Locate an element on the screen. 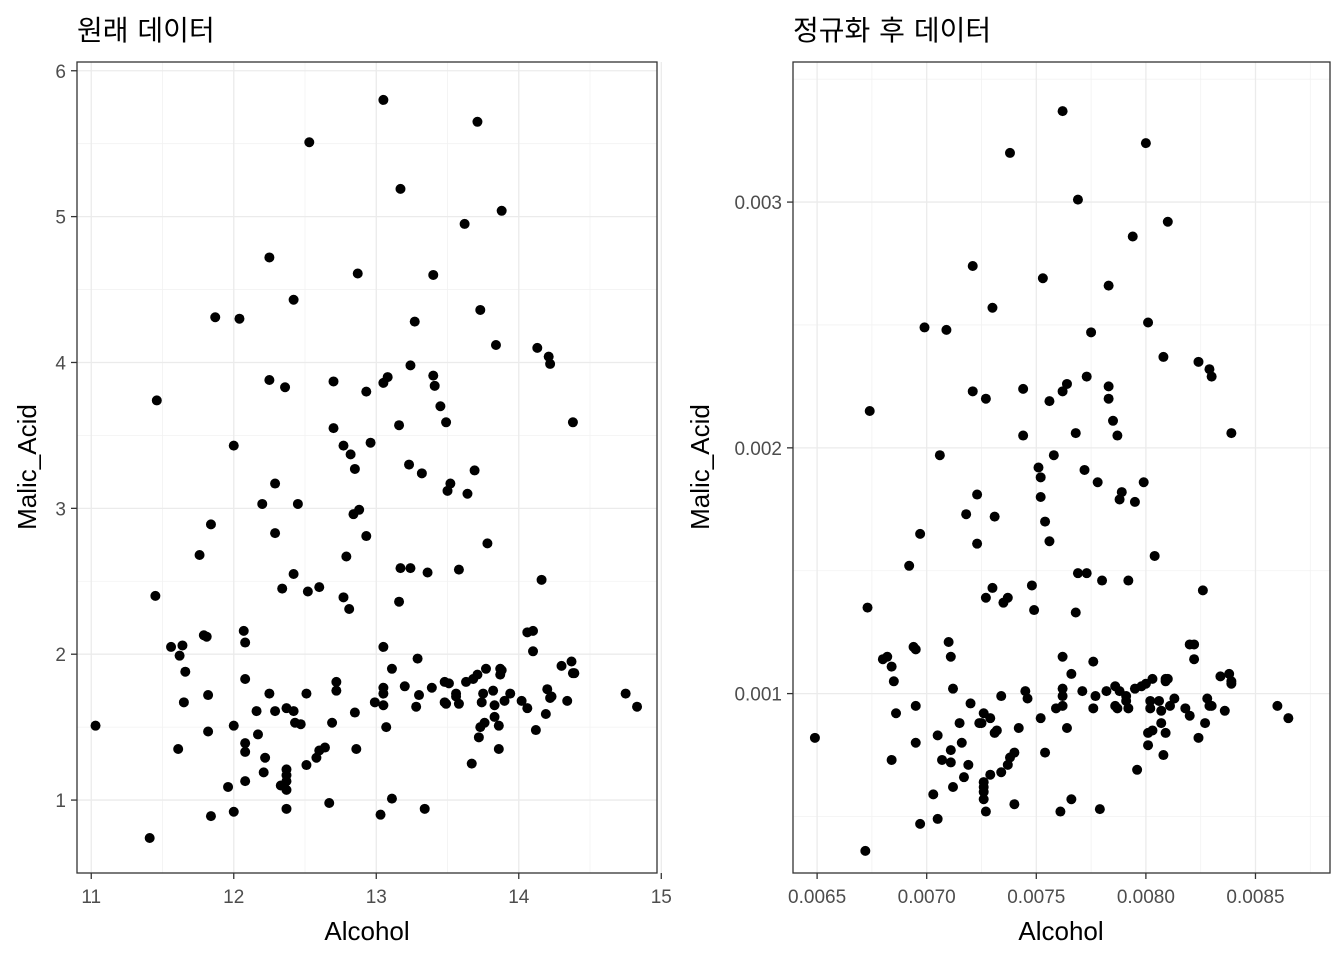 The image size is (1344, 960). y-tick-label: 4 is located at coordinates (60, 363).